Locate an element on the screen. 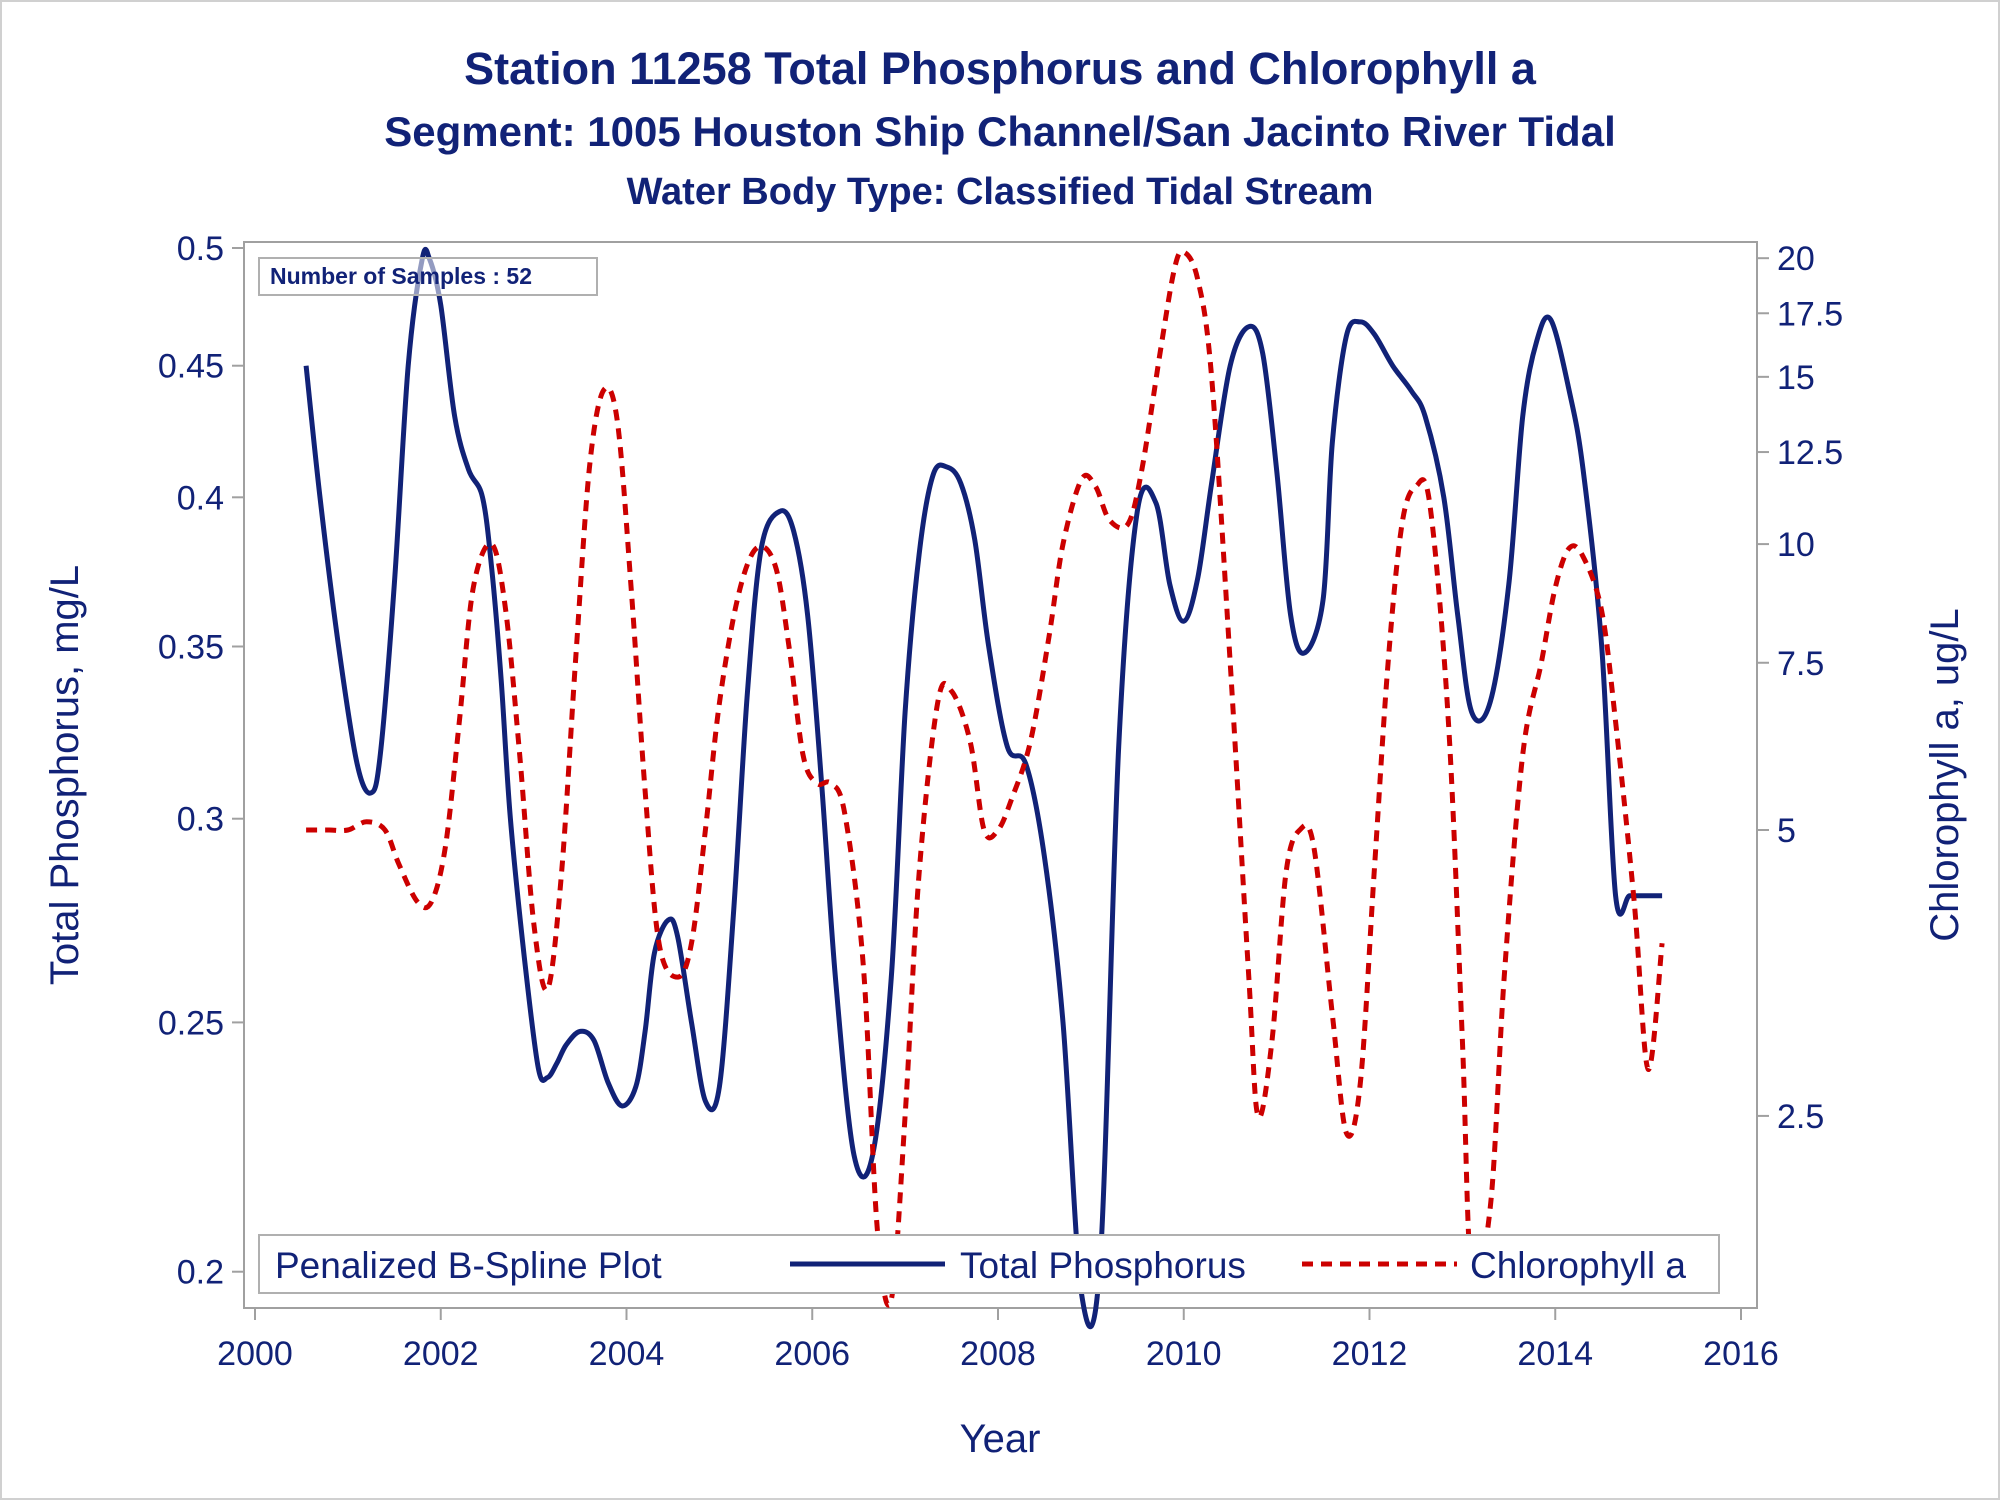 This screenshot has width=2000, height=1500. y2-tick-label: 10 is located at coordinates (1796, 545).